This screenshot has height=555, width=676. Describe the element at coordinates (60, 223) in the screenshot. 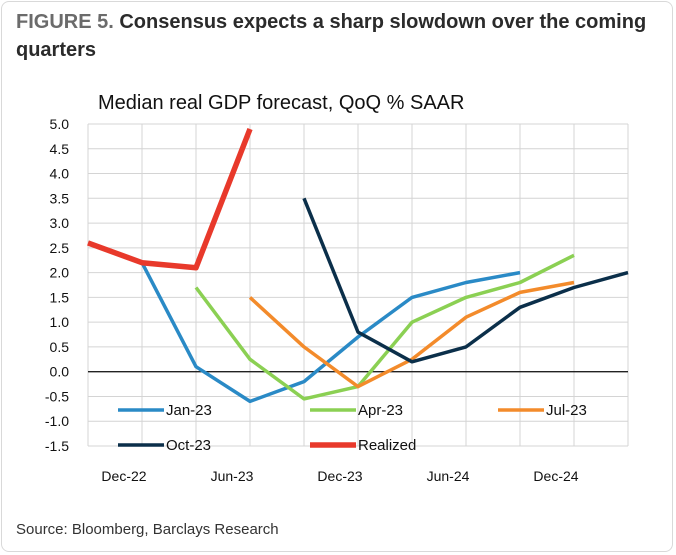

I see `y-tick-label: 3.0` at that location.